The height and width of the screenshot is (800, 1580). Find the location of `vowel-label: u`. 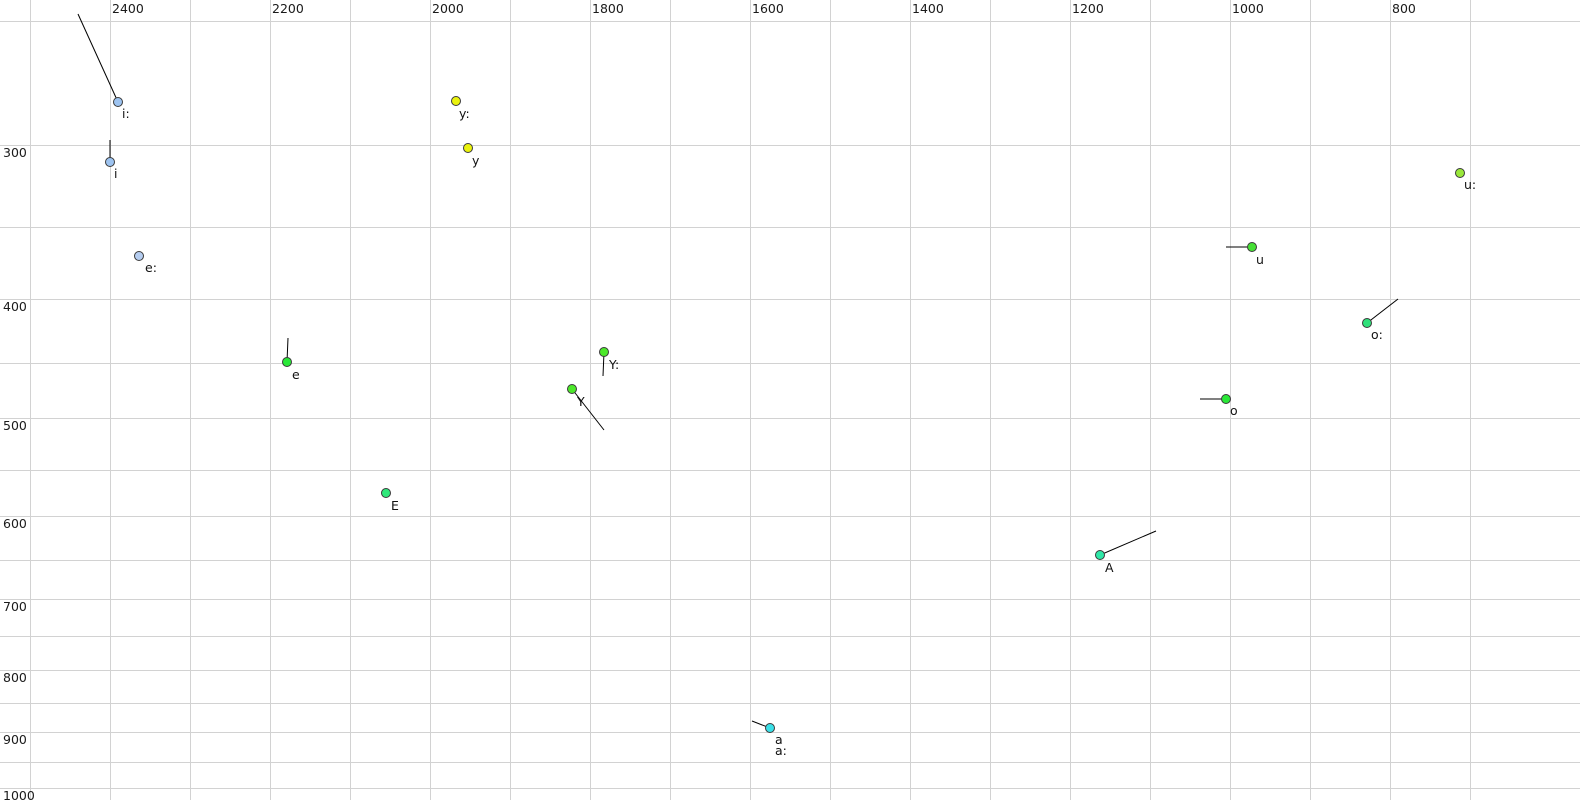

vowel-label: u is located at coordinates (1260, 259).